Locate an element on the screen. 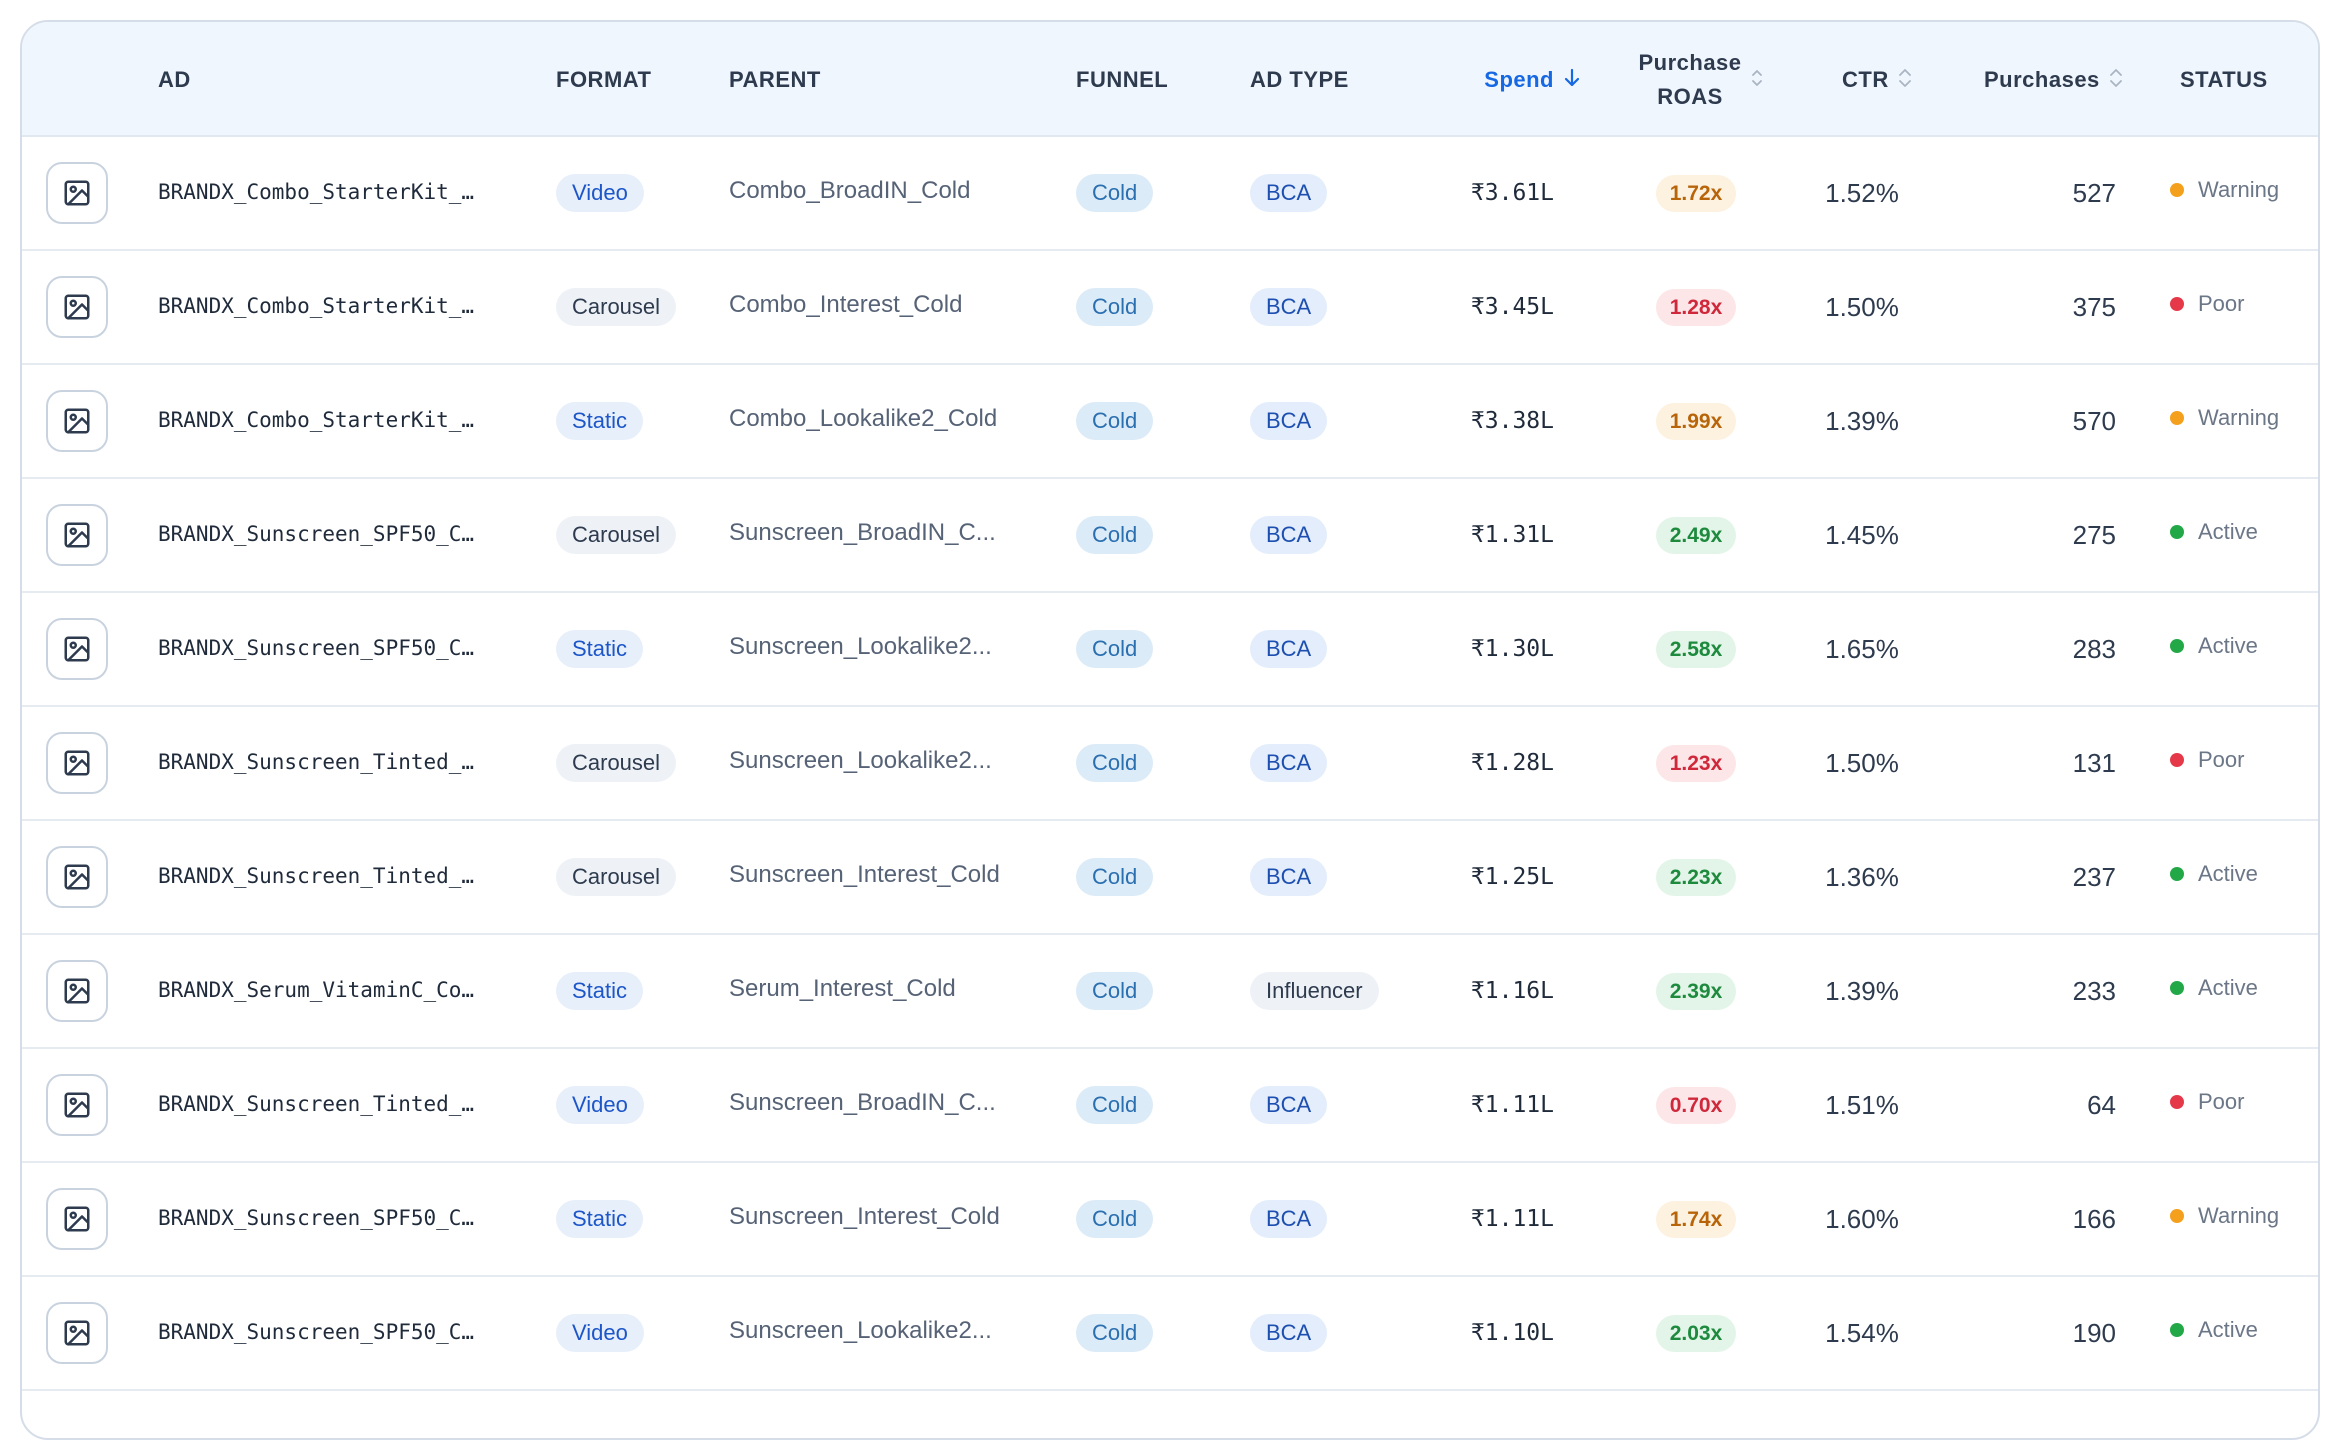 The height and width of the screenshot is (1440, 2344). purchases-value: 237 is located at coordinates (2094, 876).